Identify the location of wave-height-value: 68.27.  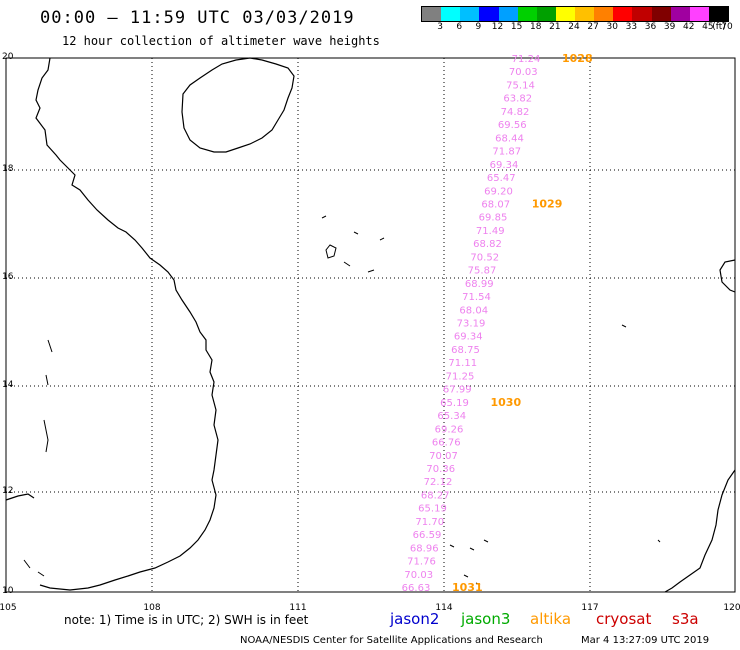
(435, 495).